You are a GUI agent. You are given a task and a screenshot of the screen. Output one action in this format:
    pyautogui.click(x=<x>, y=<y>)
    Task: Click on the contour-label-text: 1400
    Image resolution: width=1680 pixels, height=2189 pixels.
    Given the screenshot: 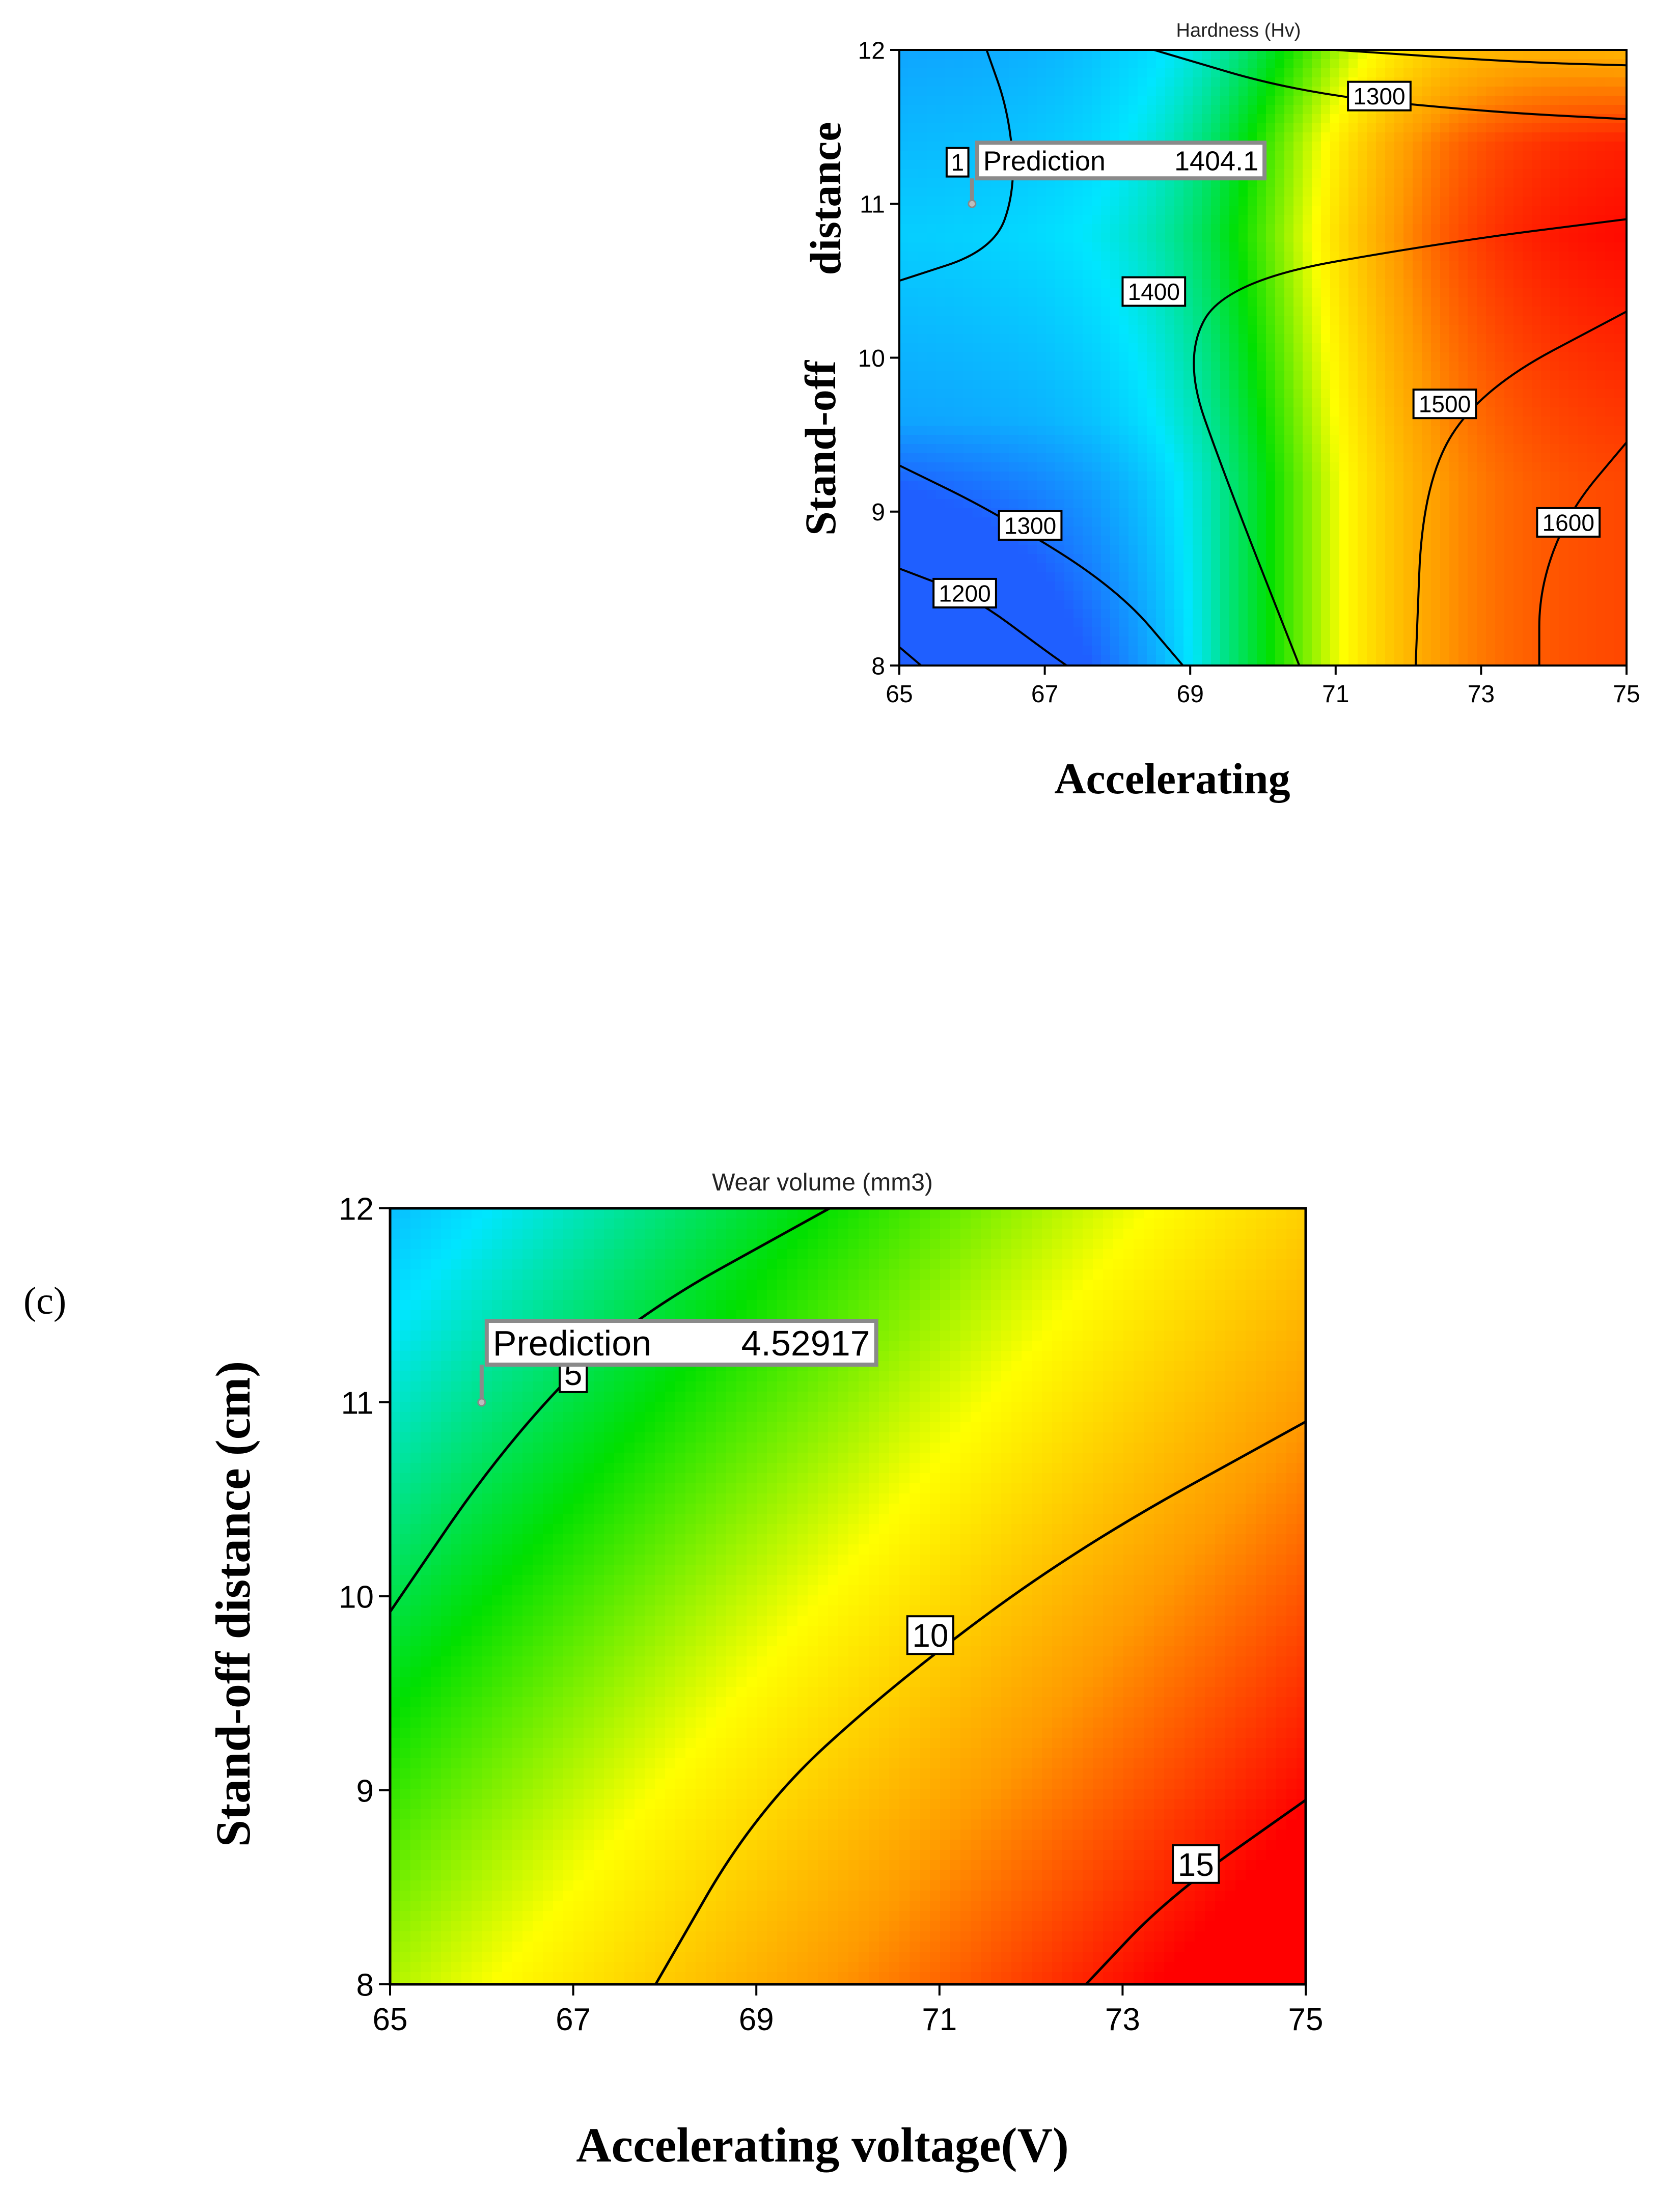 What is the action you would take?
    pyautogui.click(x=1154, y=292)
    